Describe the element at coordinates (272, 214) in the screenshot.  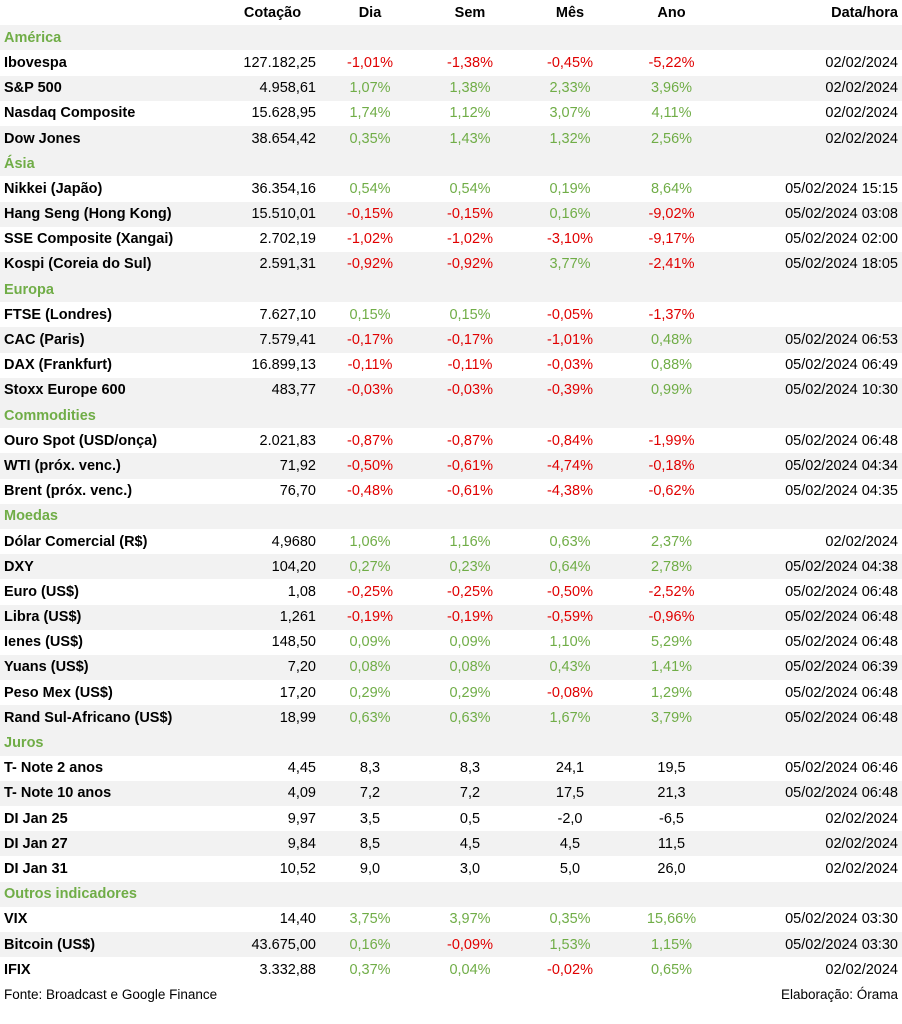
I see `cell-cotacao: 15.510,01` at that location.